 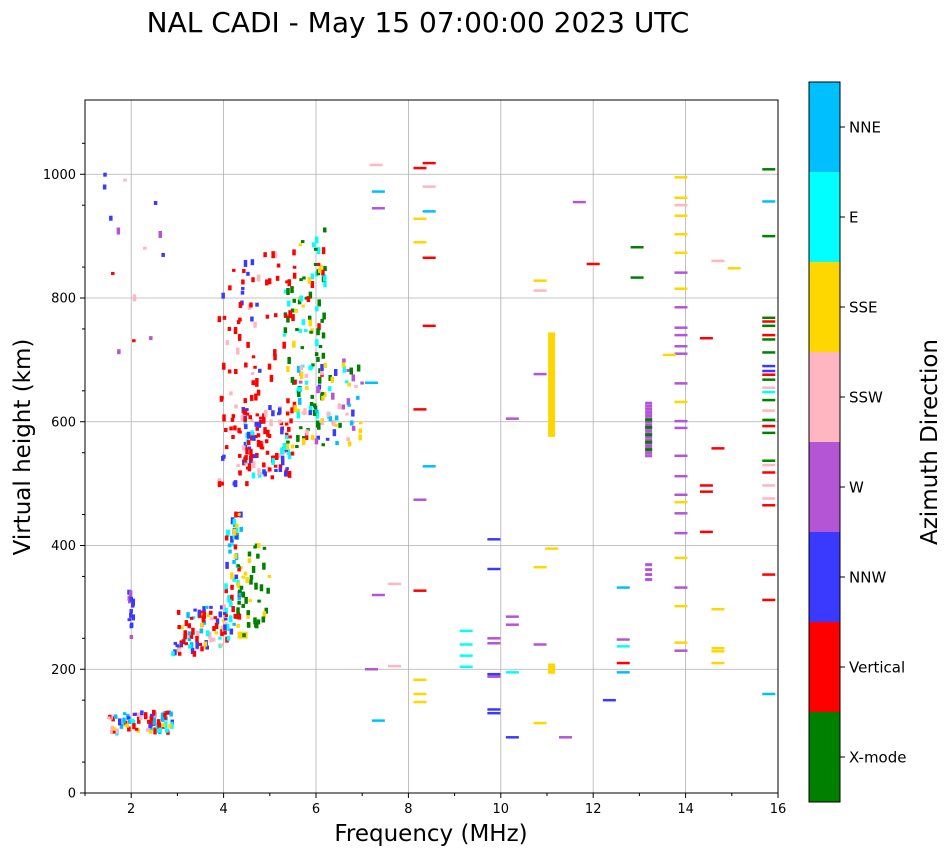 What do you see at coordinates (877, 668) in the screenshot?
I see `colorbar-label-vertical: Vertical` at bounding box center [877, 668].